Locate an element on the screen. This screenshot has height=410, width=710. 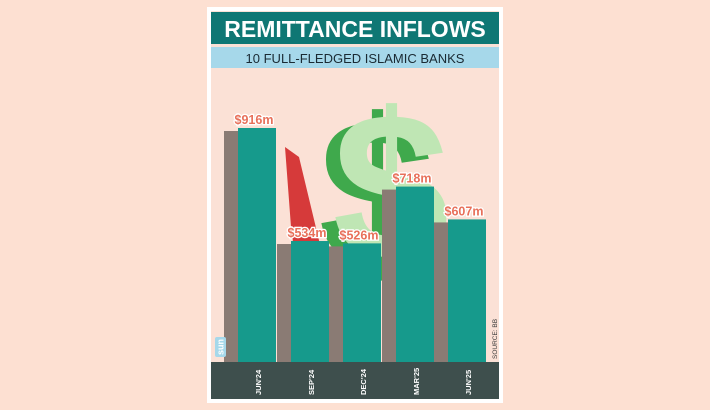
tick-label: SEP'24 is located at coordinates (311, 382).